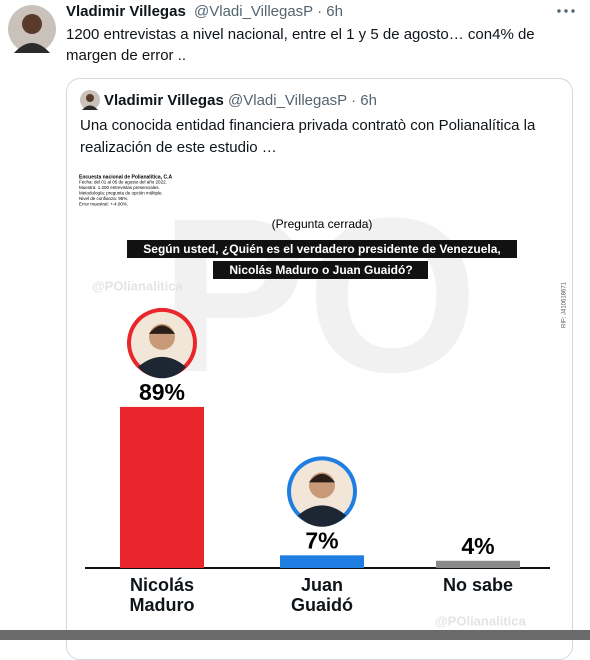  I want to click on author-name: Vladimir Villegas, so click(126, 11).